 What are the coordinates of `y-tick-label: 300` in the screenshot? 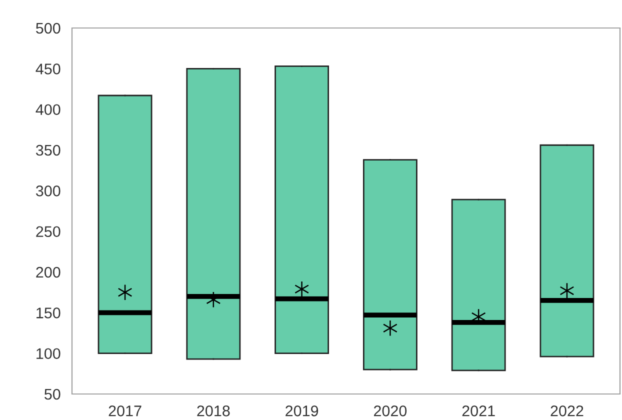 It's located at (48, 191).